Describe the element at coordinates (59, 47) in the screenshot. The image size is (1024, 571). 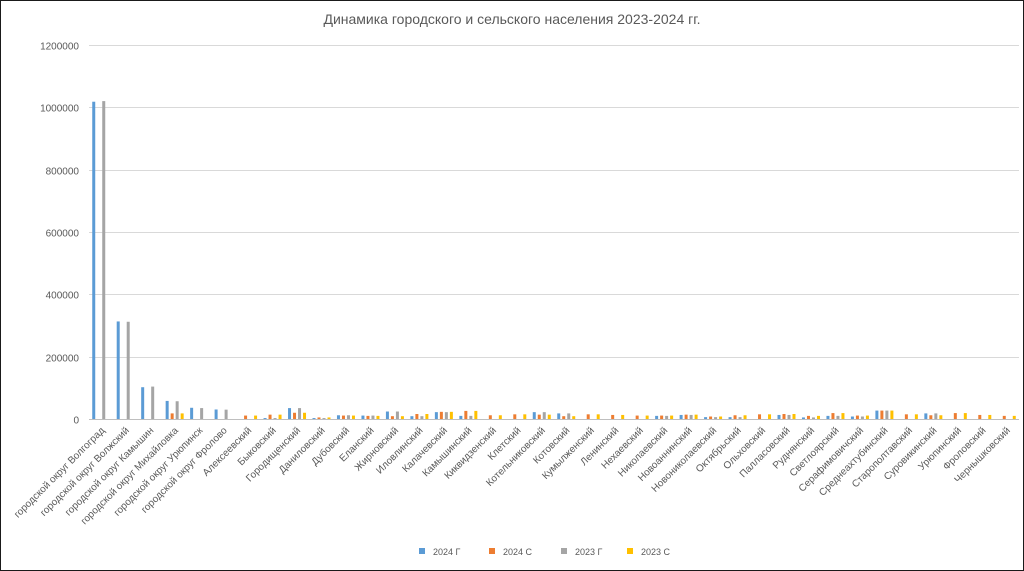
I see `y-tick-label: 1200000` at that location.